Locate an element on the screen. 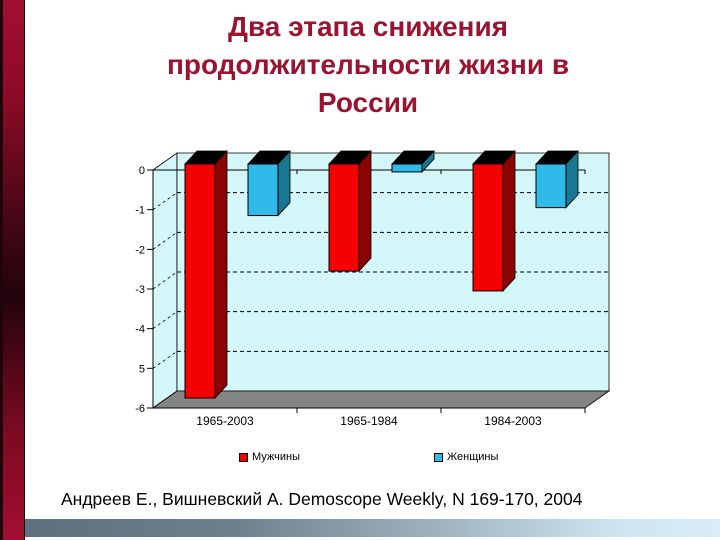  legend-swatch-men is located at coordinates (243, 457).